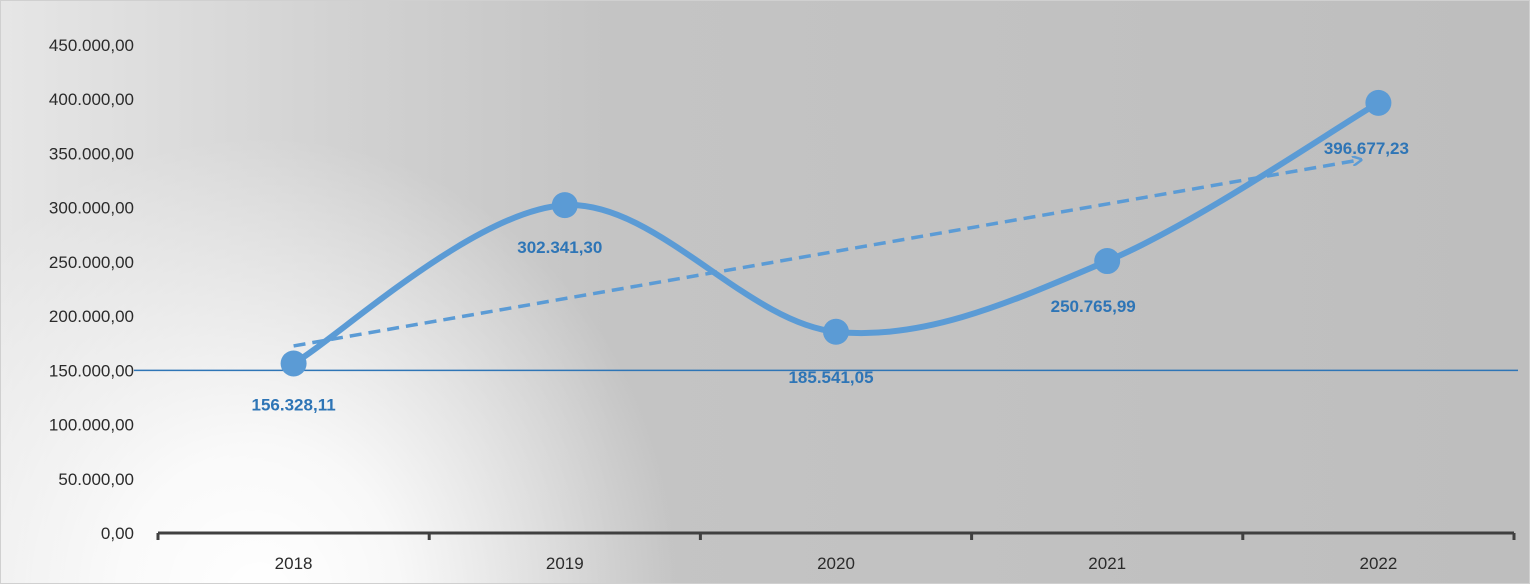 This screenshot has height=585, width=1530. What do you see at coordinates (836, 552) in the screenshot?
I see `x-axis: 2018 2019 2020 2021 2022` at bounding box center [836, 552].